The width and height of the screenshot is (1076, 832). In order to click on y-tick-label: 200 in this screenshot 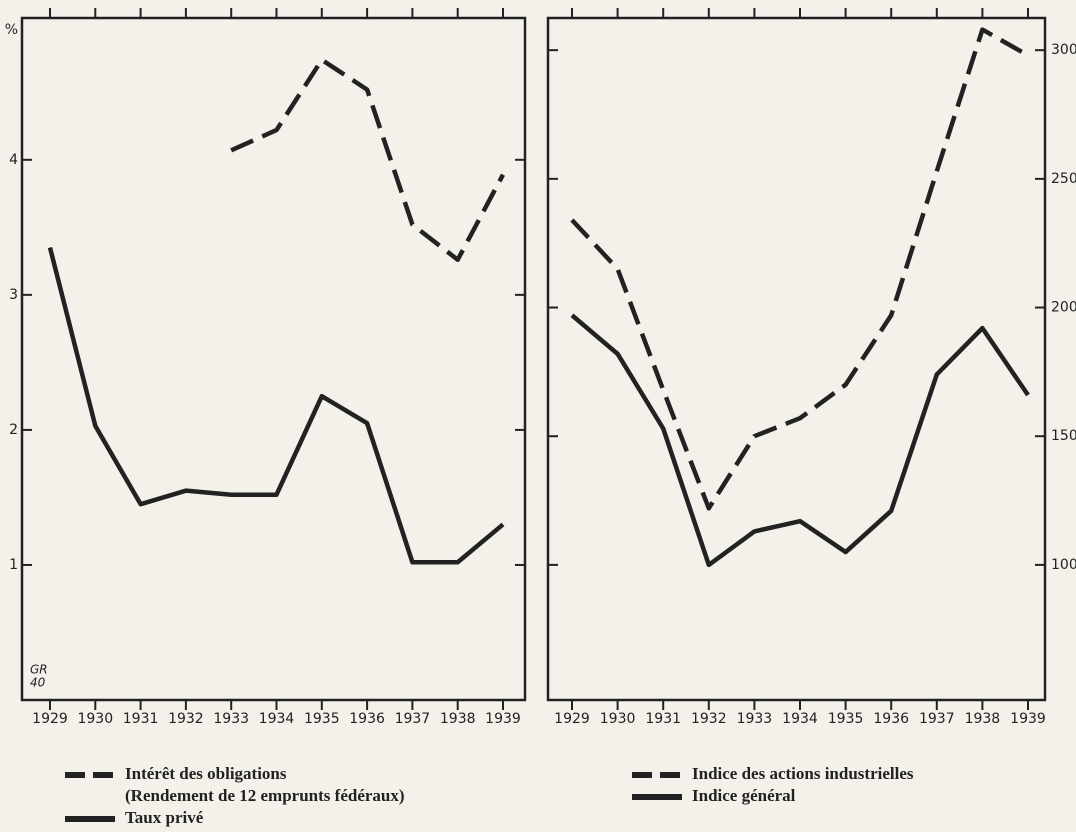, I will do `click(1063, 308)`.